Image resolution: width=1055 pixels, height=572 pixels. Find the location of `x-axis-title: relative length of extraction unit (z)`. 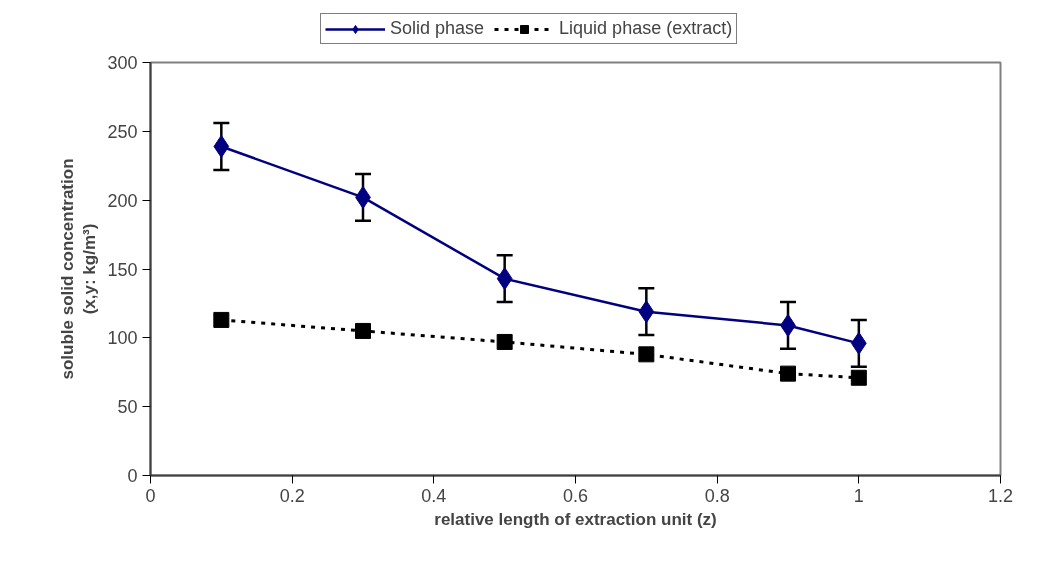

x-axis-title: relative length of extraction unit (z) is located at coordinates (575, 519).